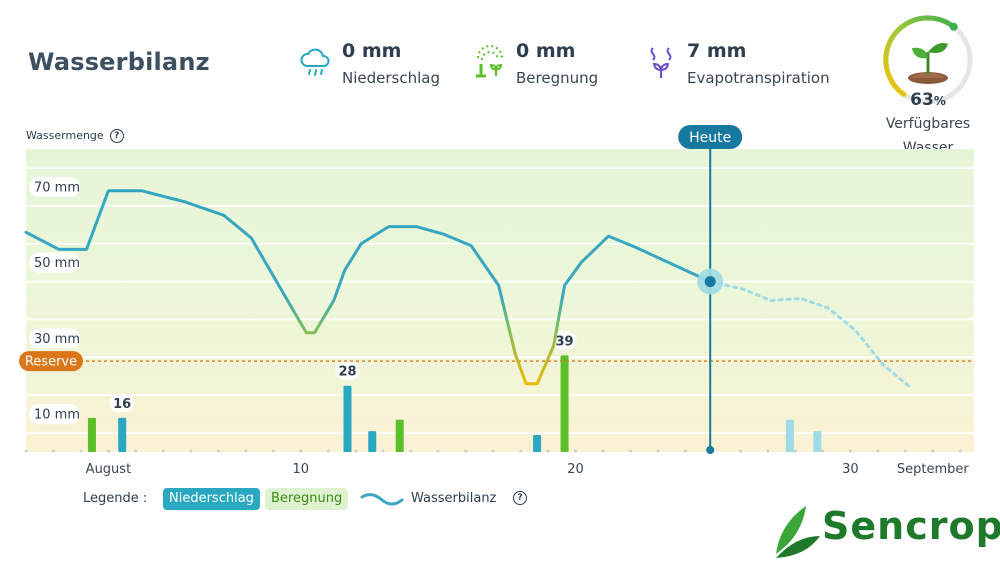 This screenshot has height=565, width=1000. What do you see at coordinates (454, 498) in the screenshot?
I see `legend-balance: Wasserbilanz` at bounding box center [454, 498].